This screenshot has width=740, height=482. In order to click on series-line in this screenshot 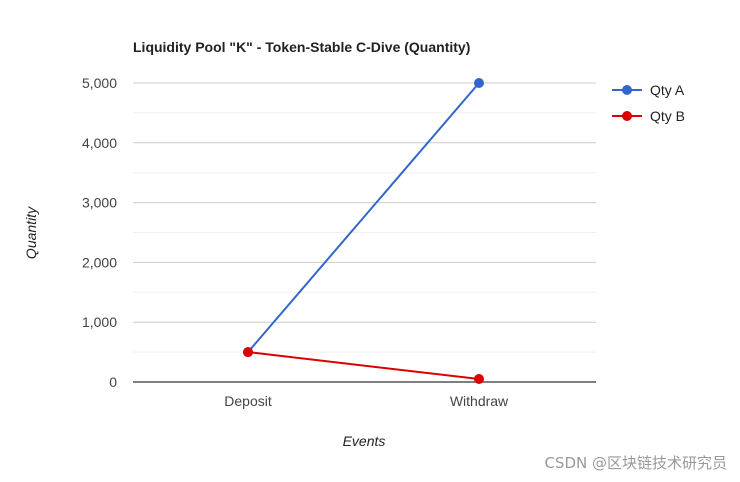, I will do `click(363, 366)`.